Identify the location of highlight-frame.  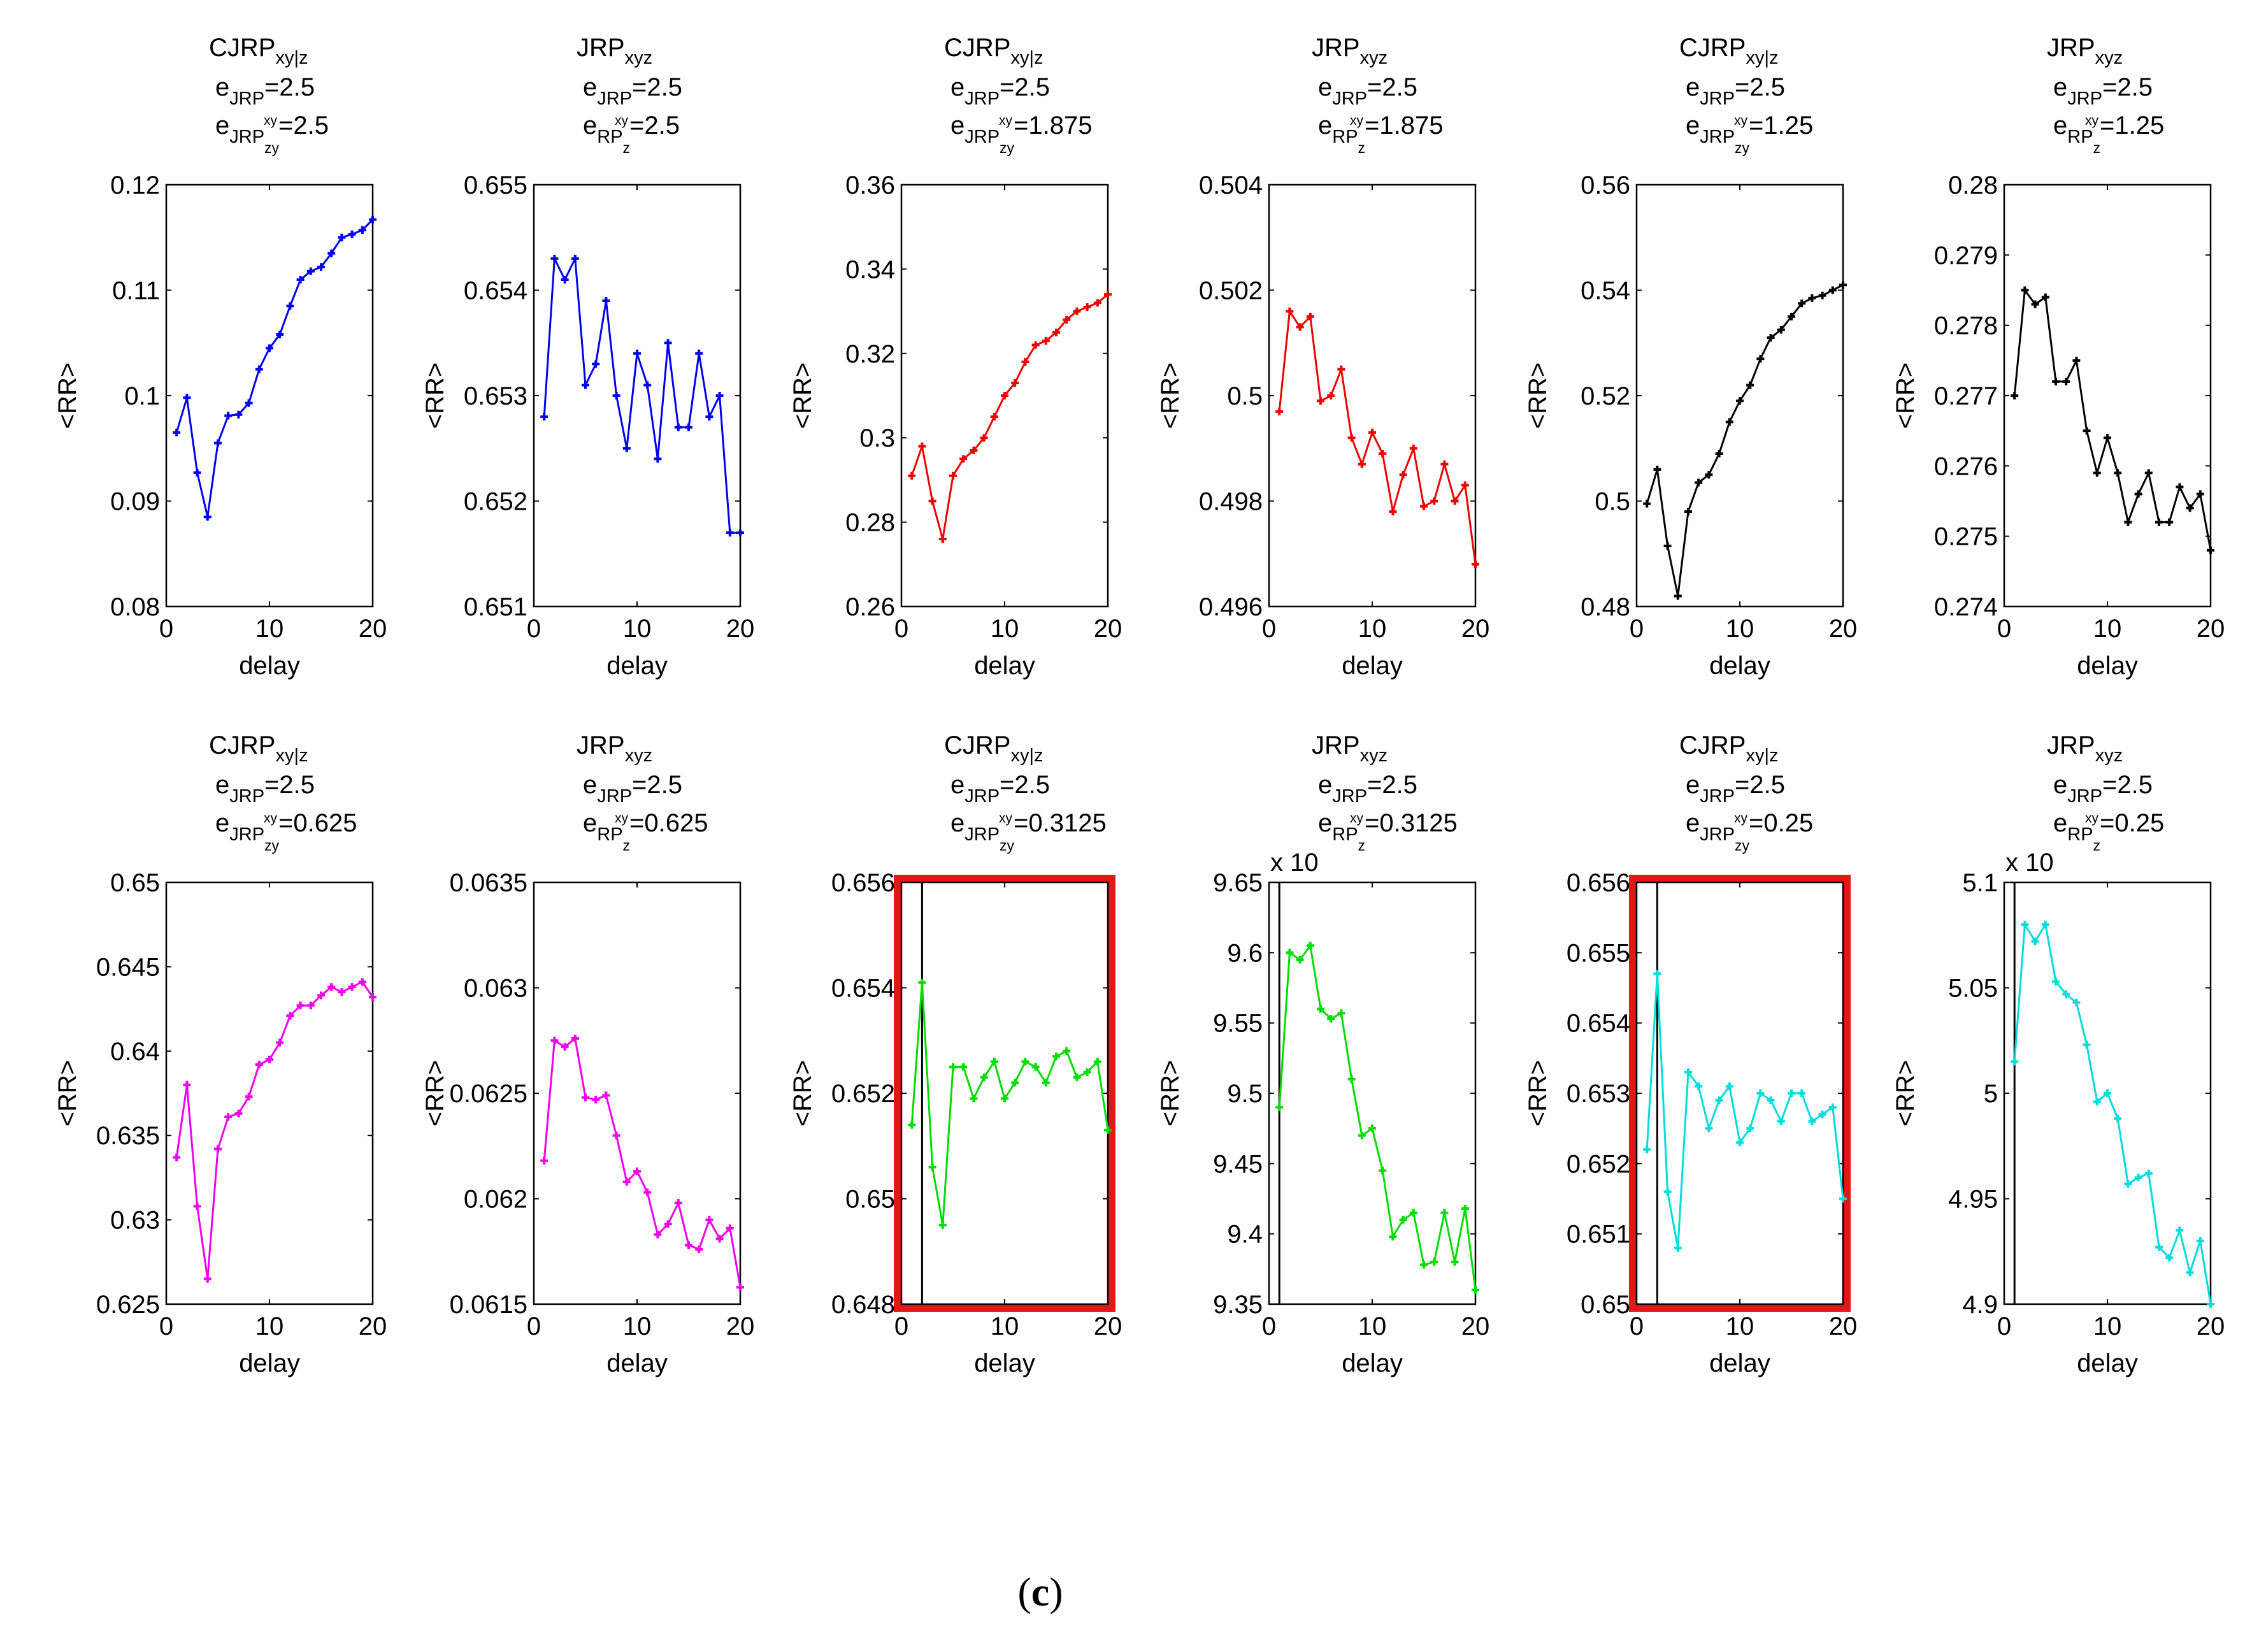
(1004, 1093).